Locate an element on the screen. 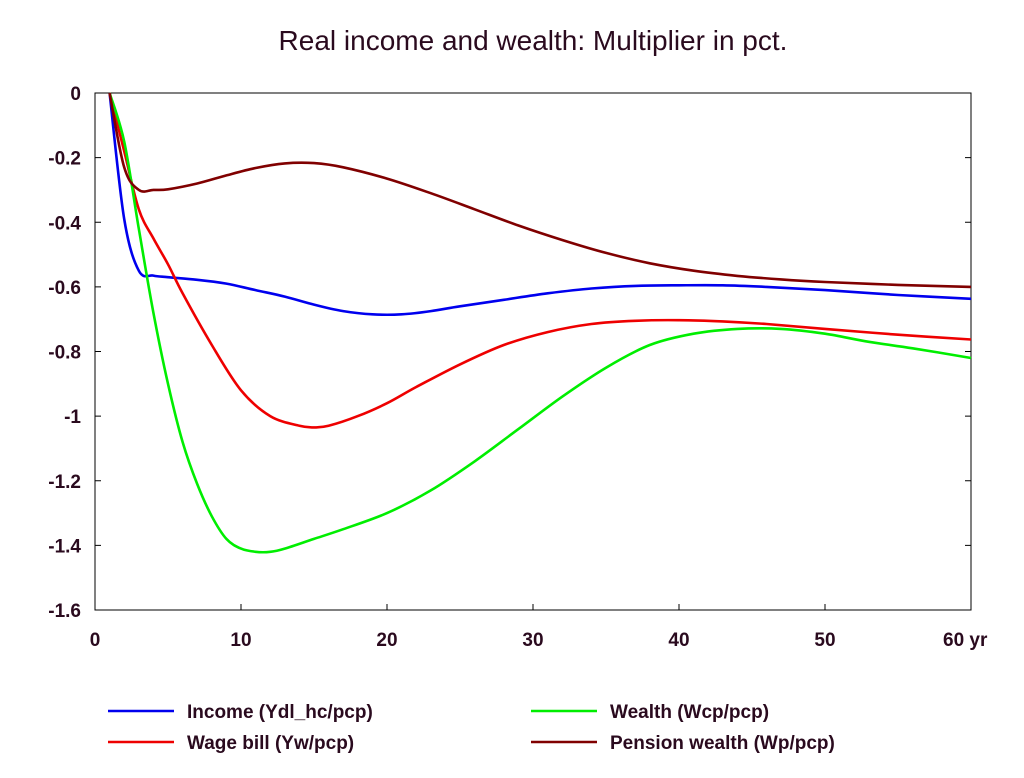  y-tick-label: -0.2 is located at coordinates (64, 159).